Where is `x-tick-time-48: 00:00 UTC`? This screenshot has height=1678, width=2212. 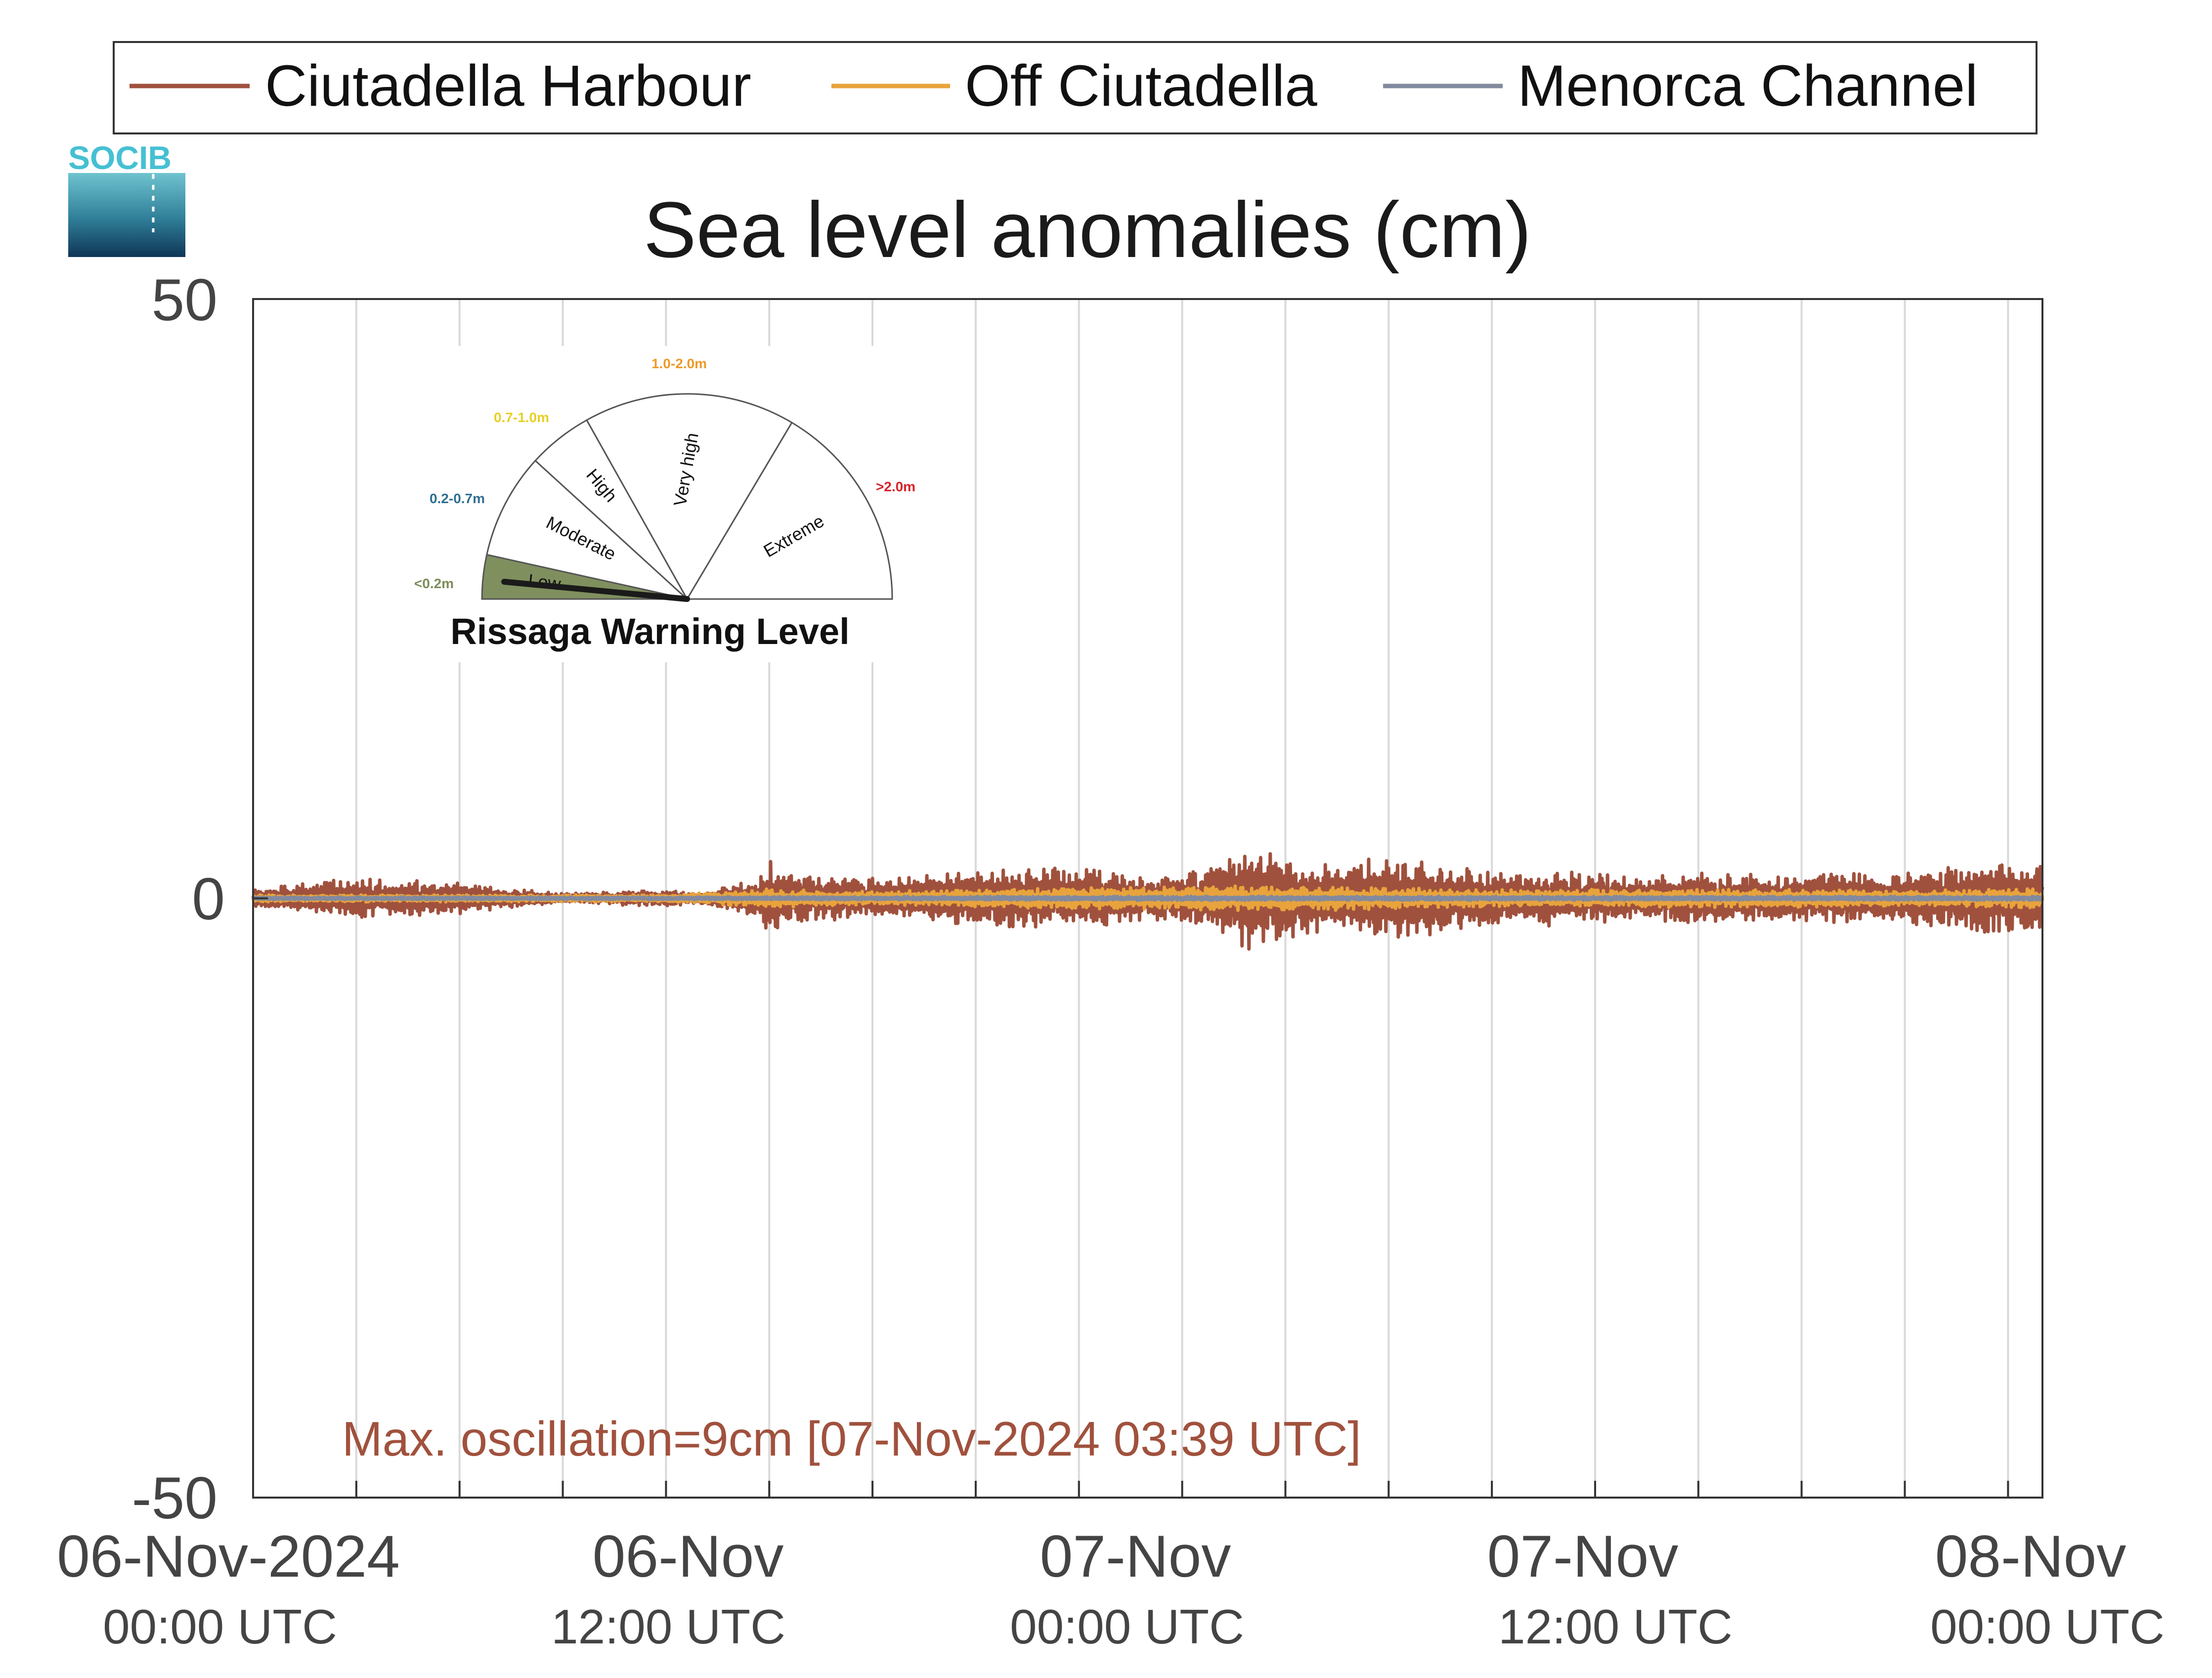 x-tick-time-48: 00:00 UTC is located at coordinates (2047, 1626).